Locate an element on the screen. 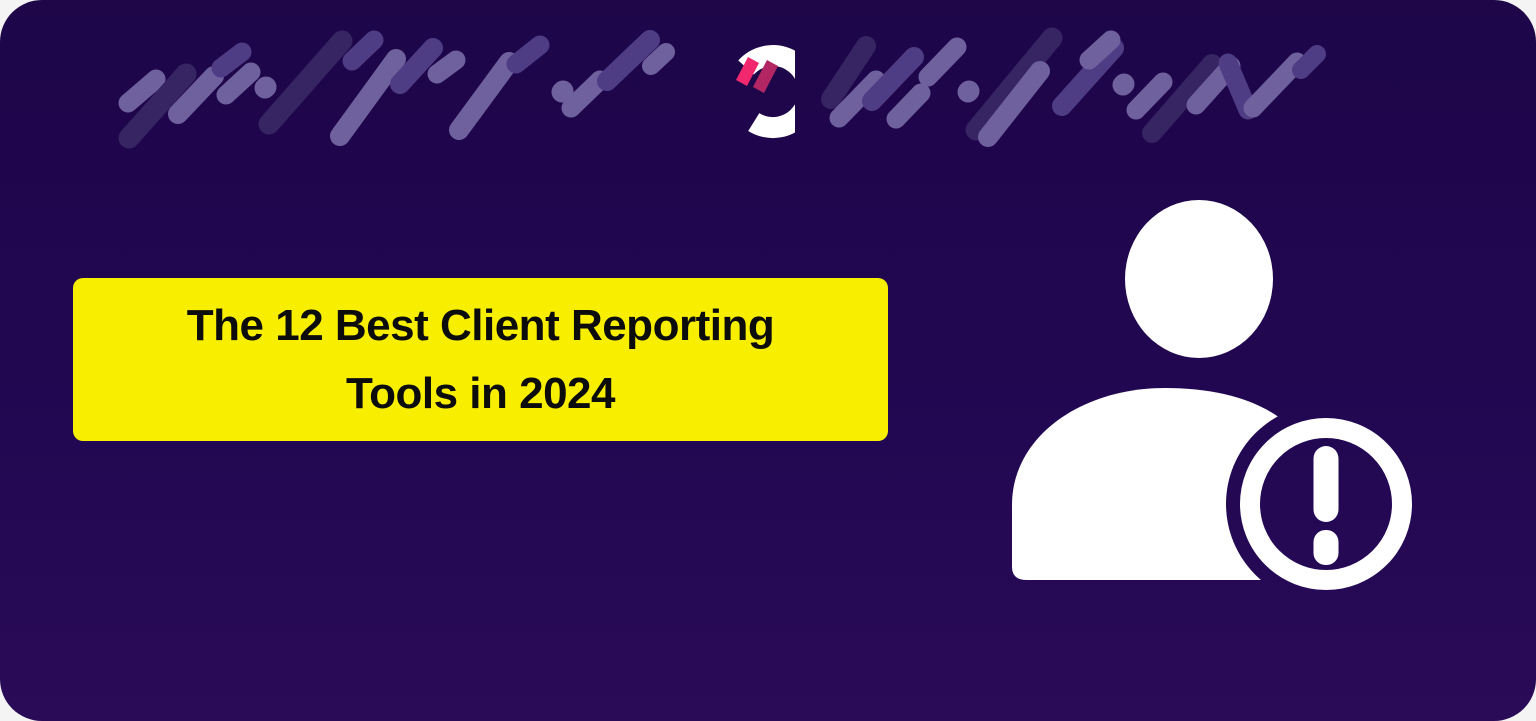 This screenshot has height=721, width=1536. alert-exclamation-dot is located at coordinates (1326, 547).